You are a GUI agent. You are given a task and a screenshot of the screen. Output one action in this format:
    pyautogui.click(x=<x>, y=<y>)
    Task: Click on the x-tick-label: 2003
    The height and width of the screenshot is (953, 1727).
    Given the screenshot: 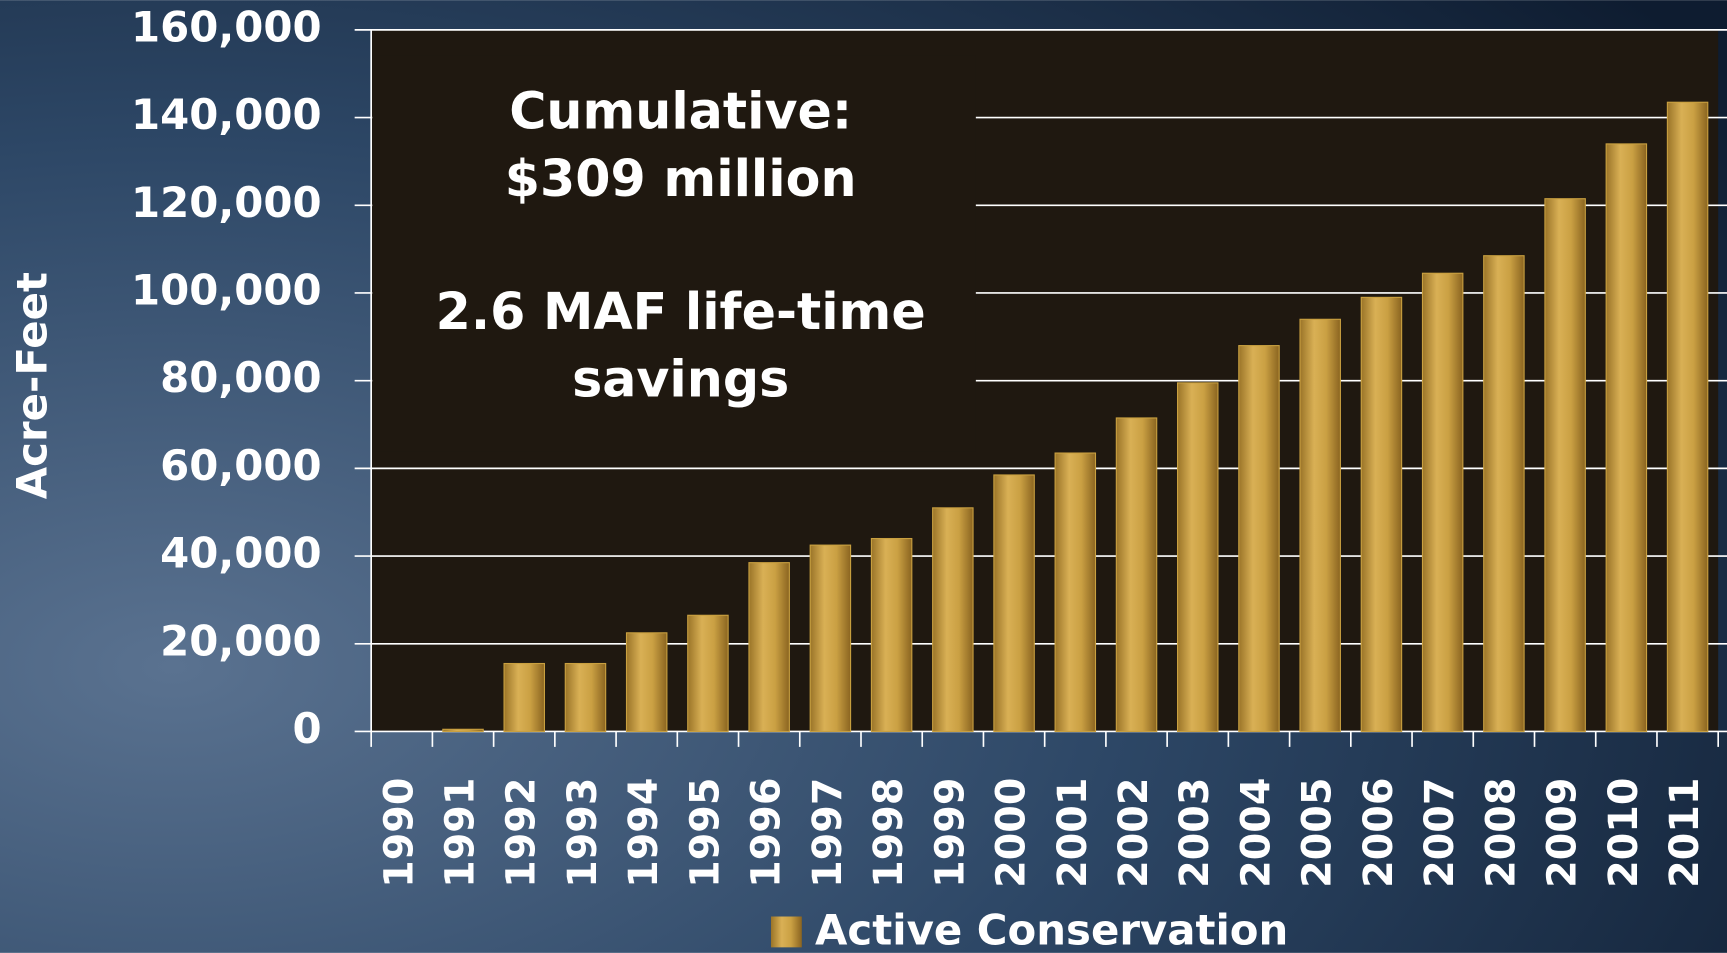 What is the action you would take?
    pyautogui.click(x=1195, y=833)
    